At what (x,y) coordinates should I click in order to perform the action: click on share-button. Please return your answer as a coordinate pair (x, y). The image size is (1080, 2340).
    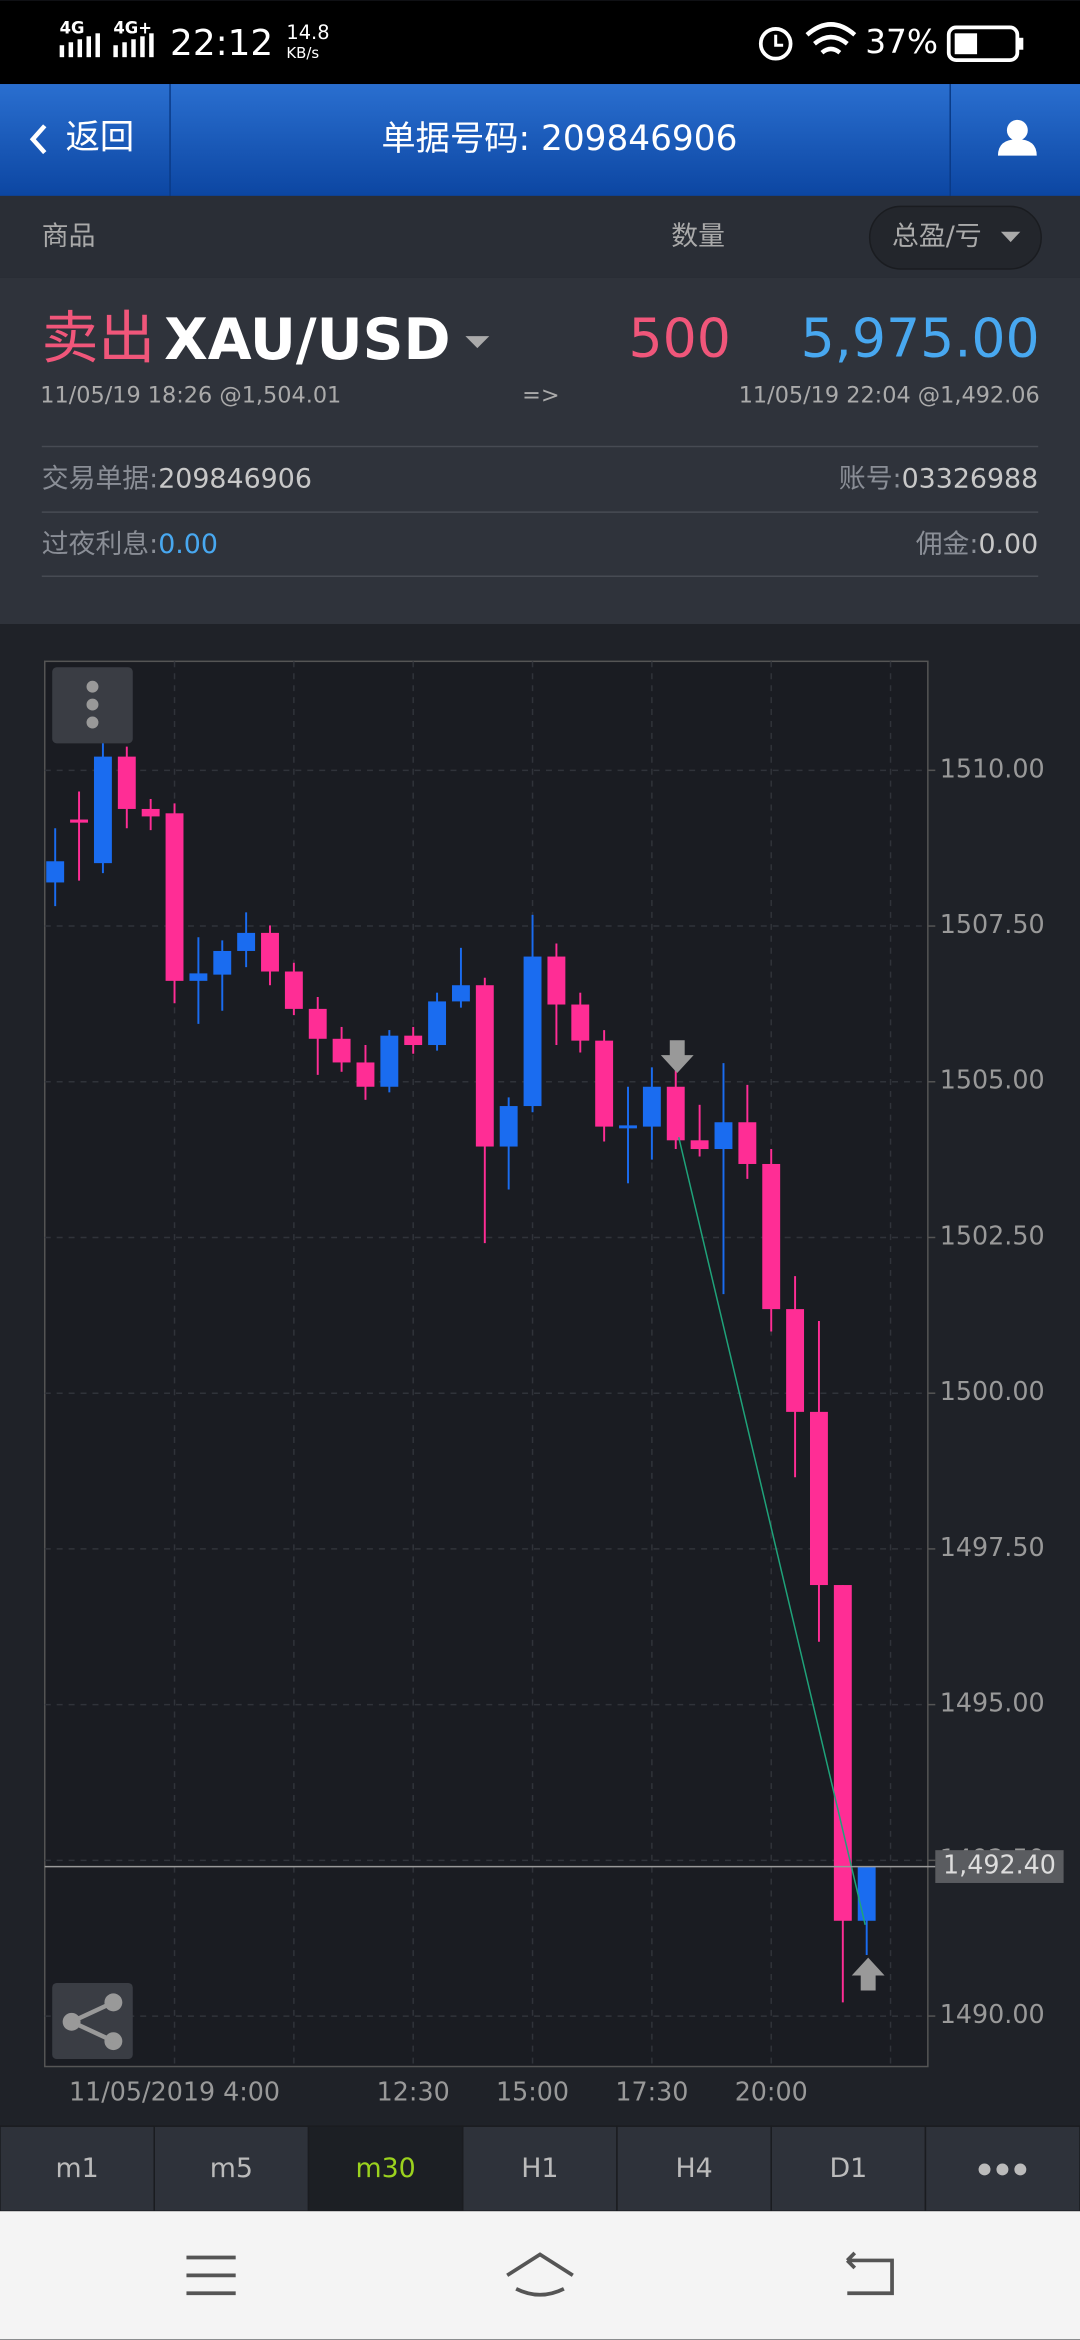
    Looking at the image, I should click on (92, 2021).